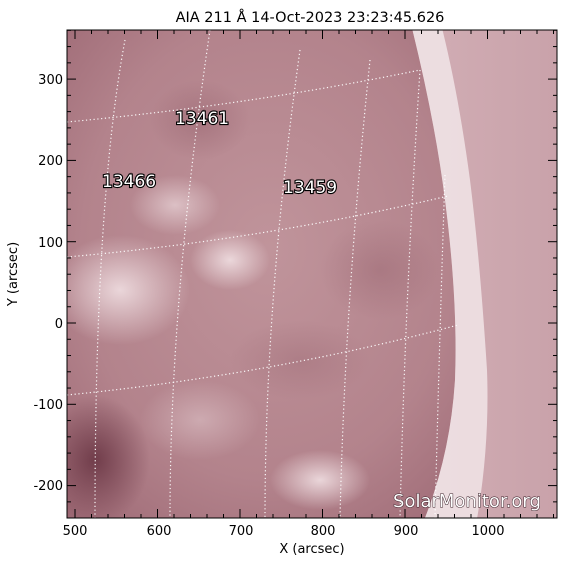 This screenshot has width=564, height=568. I want to click on y-axis-label: Y (arcsec), so click(13, 274).